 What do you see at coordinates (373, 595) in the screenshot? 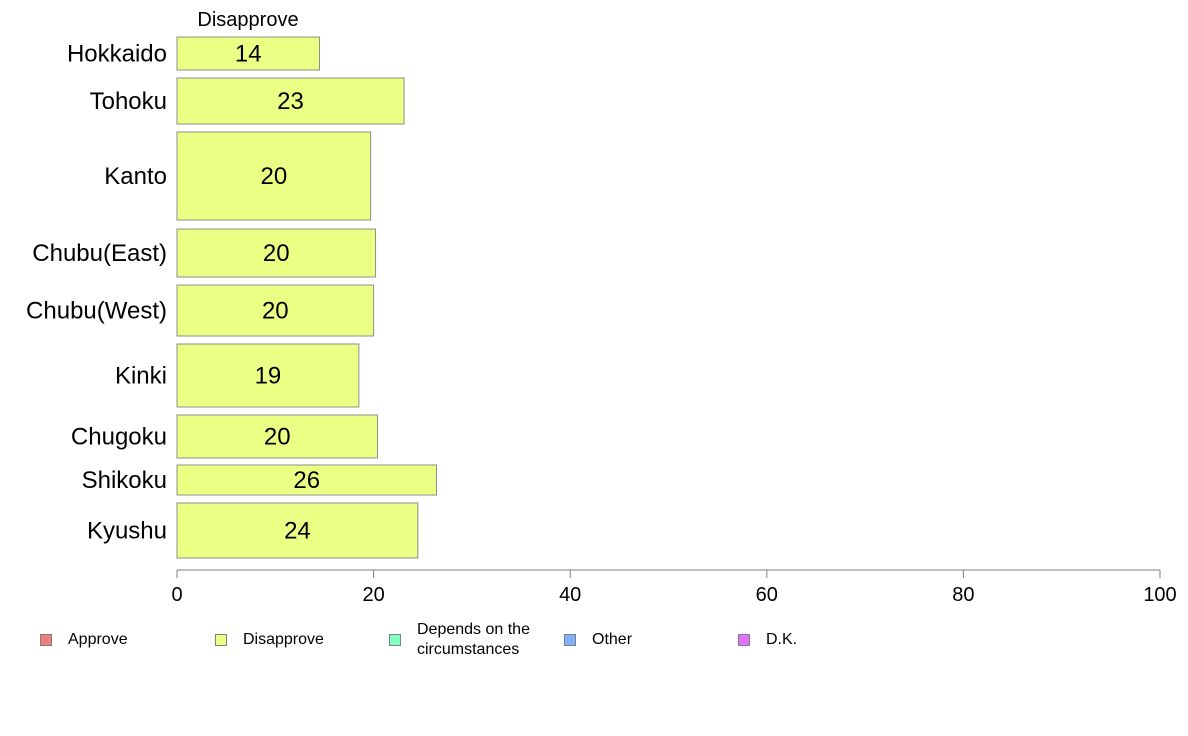
I see `x-tick-label-20: 20` at bounding box center [373, 595].